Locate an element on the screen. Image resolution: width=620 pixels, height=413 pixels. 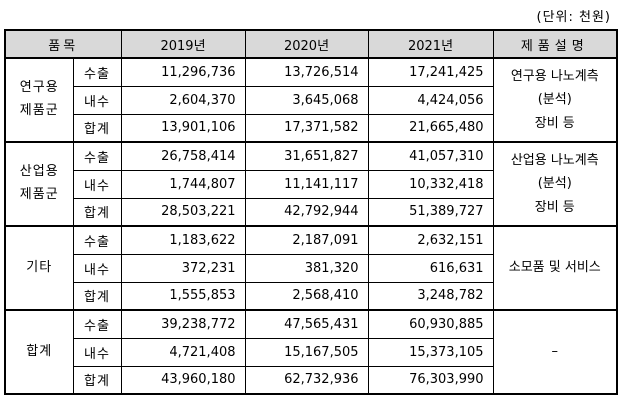
value-2021: 60,930,885 is located at coordinates (430, 324).